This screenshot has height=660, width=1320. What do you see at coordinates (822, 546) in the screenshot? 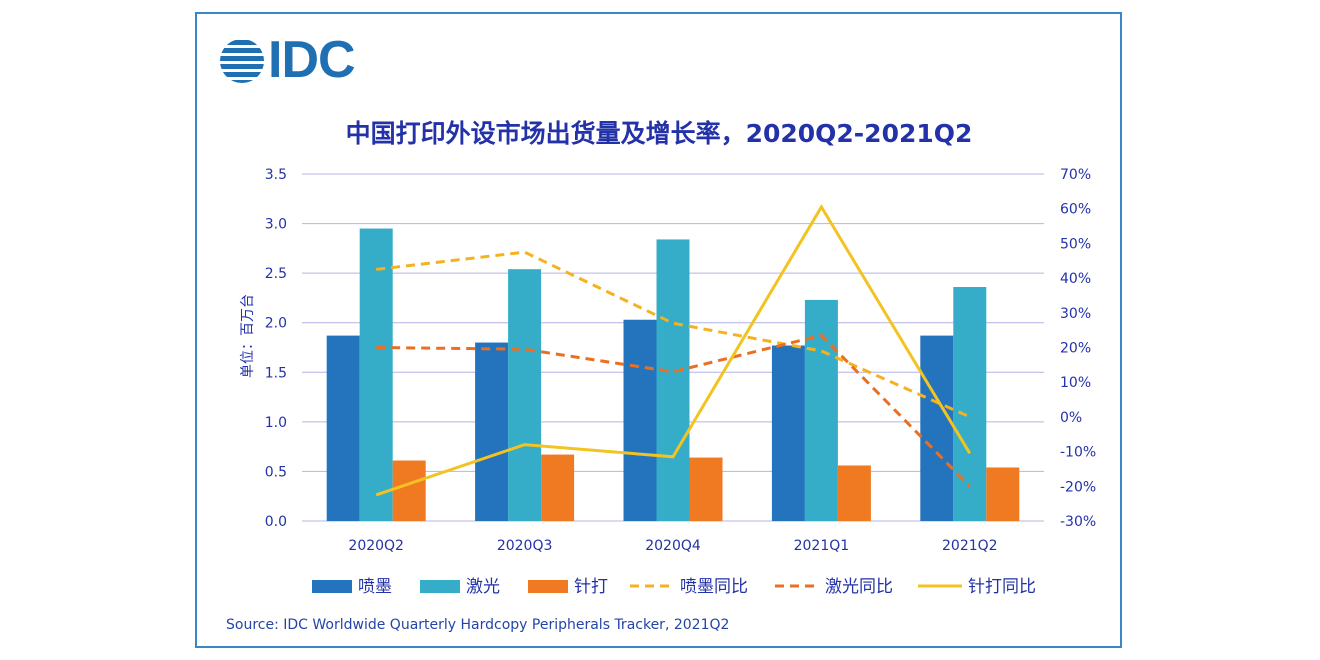
I see `x-tick-label: 2021Q1` at bounding box center [822, 546].